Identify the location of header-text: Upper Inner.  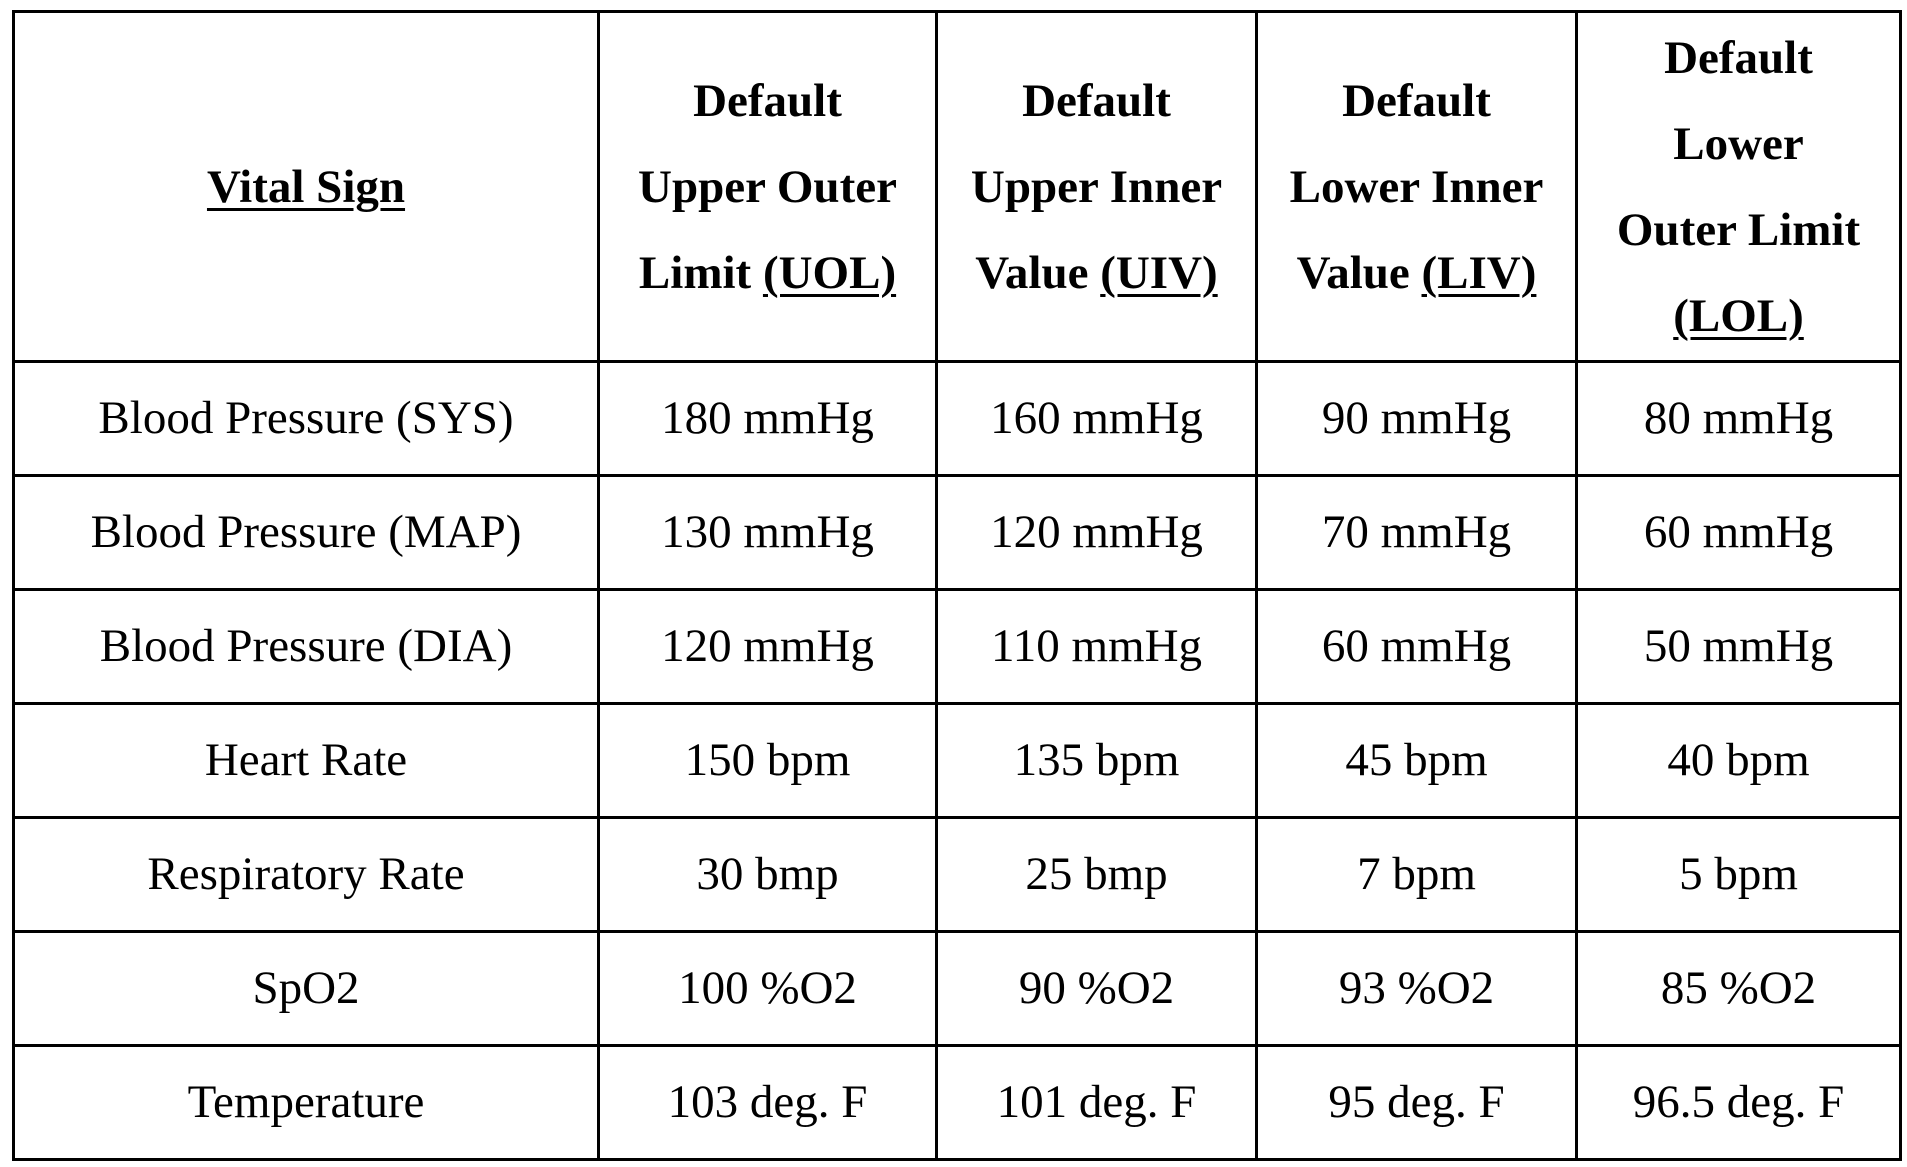
(1096, 186).